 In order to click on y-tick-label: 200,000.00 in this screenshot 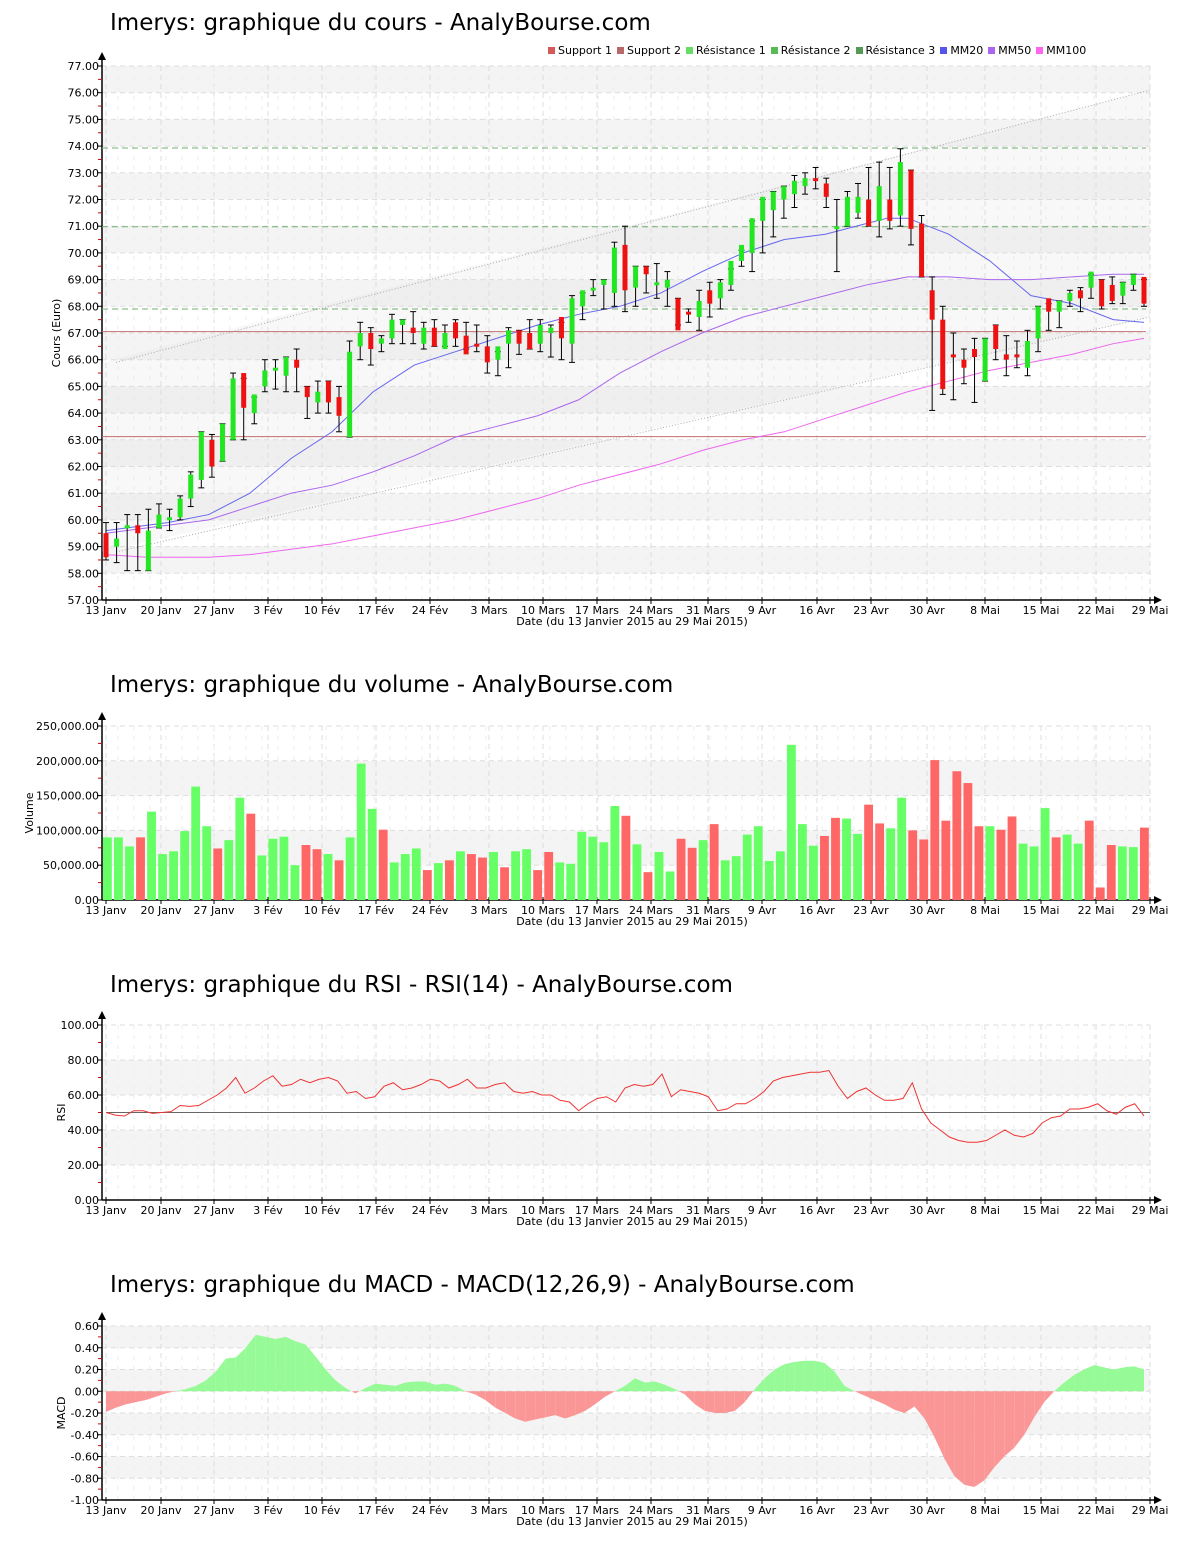, I will do `click(67, 761)`.